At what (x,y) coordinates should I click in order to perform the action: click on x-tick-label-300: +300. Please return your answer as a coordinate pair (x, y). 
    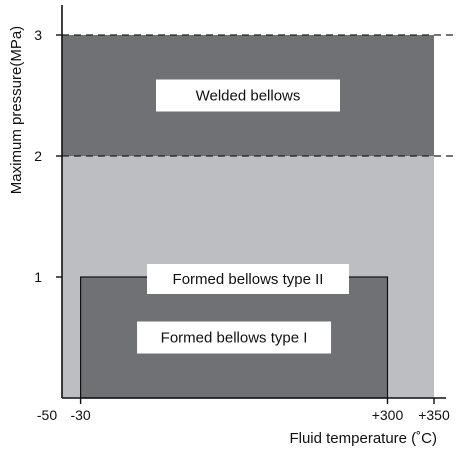
    Looking at the image, I should click on (388, 415).